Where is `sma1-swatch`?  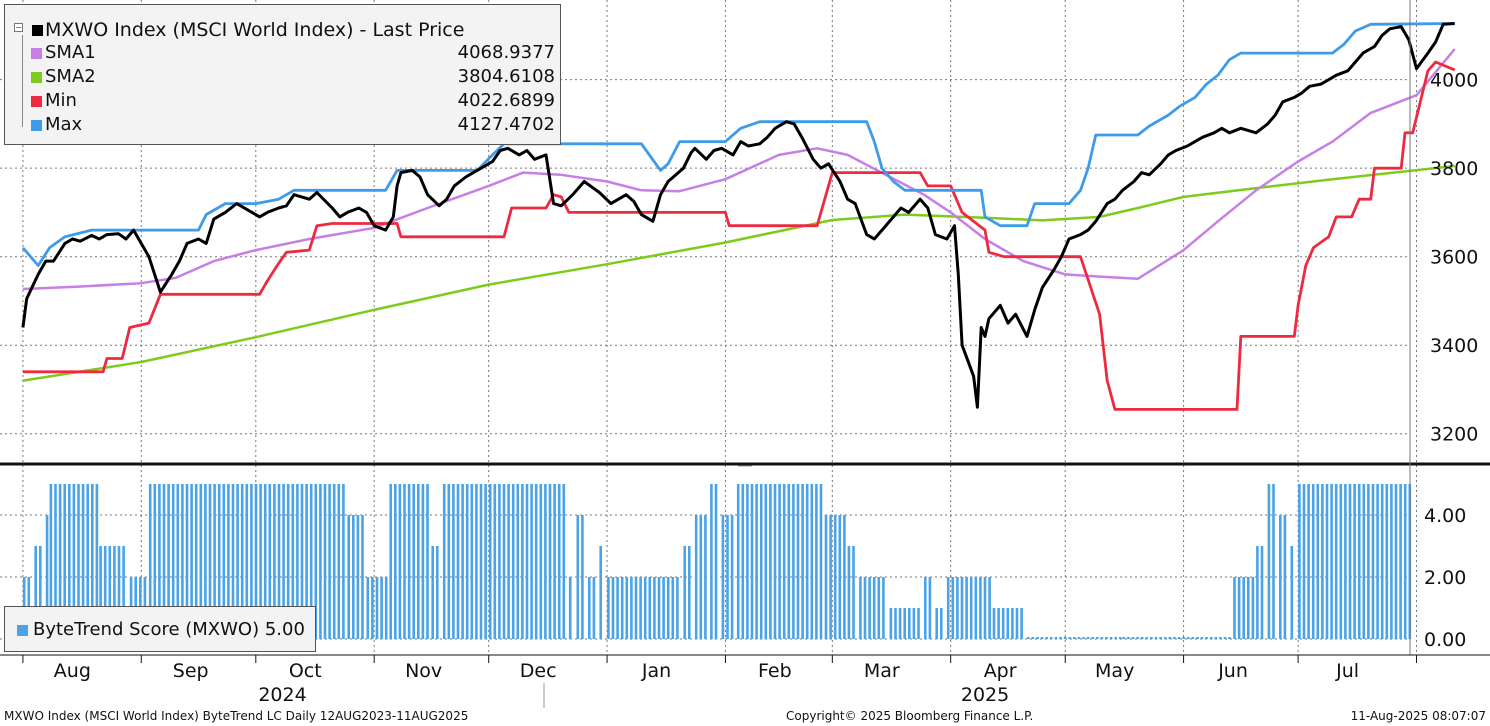 sma1-swatch is located at coordinates (36, 53).